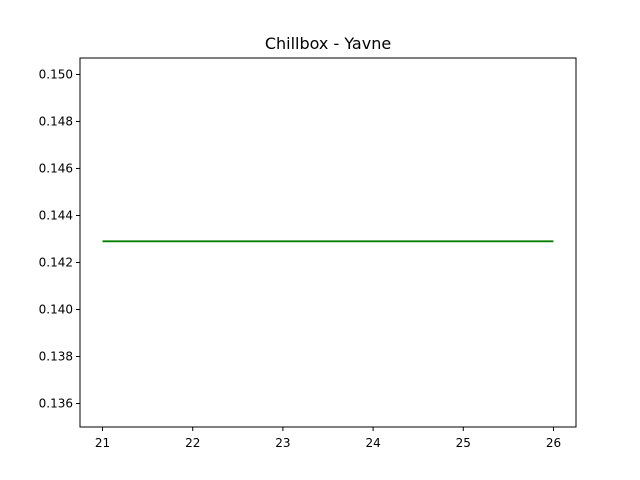 Image resolution: width=640 pixels, height=480 pixels. Describe the element at coordinates (192, 443) in the screenshot. I see `x-tick-label: 22` at that location.